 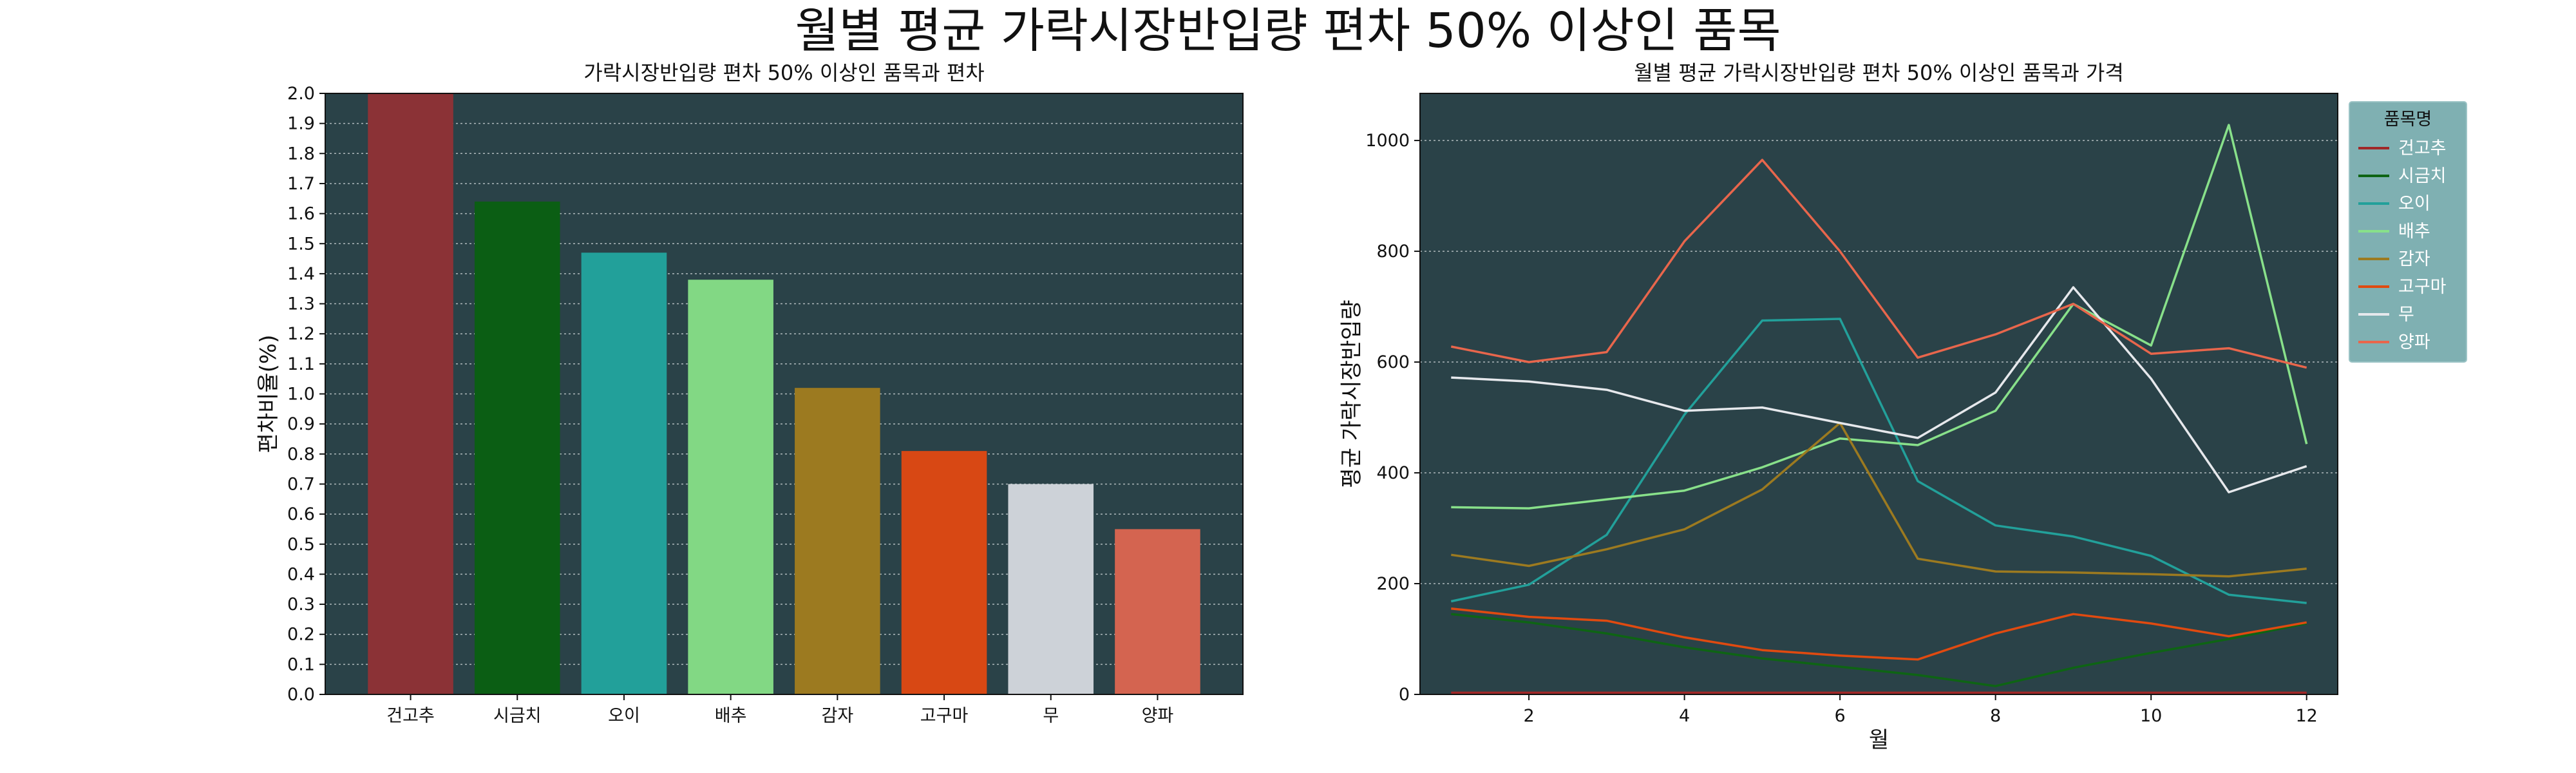 I want to click on bar-y-tick-label: 0.4, so click(x=301, y=574).